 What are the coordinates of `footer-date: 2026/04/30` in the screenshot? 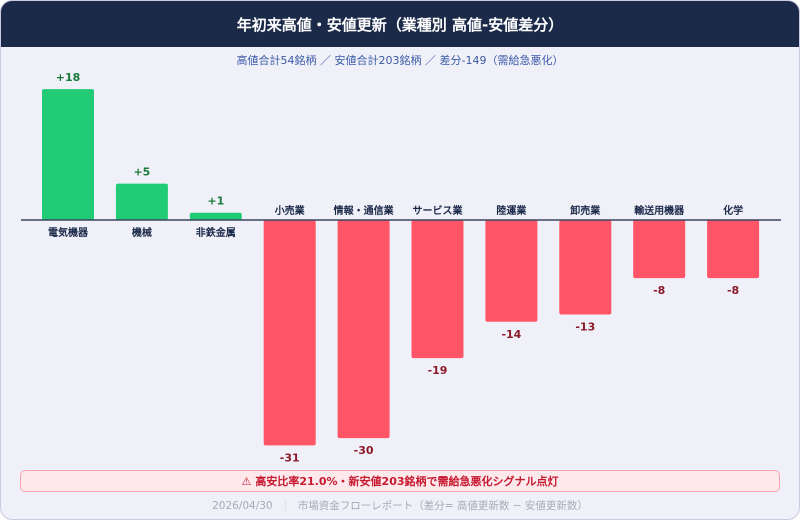 It's located at (242, 506).